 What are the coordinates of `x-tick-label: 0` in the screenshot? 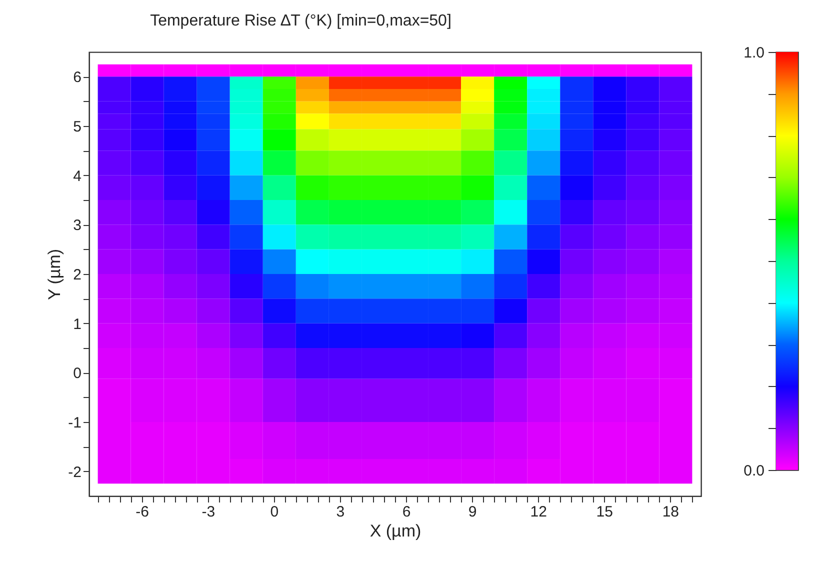 It's located at (274, 512).